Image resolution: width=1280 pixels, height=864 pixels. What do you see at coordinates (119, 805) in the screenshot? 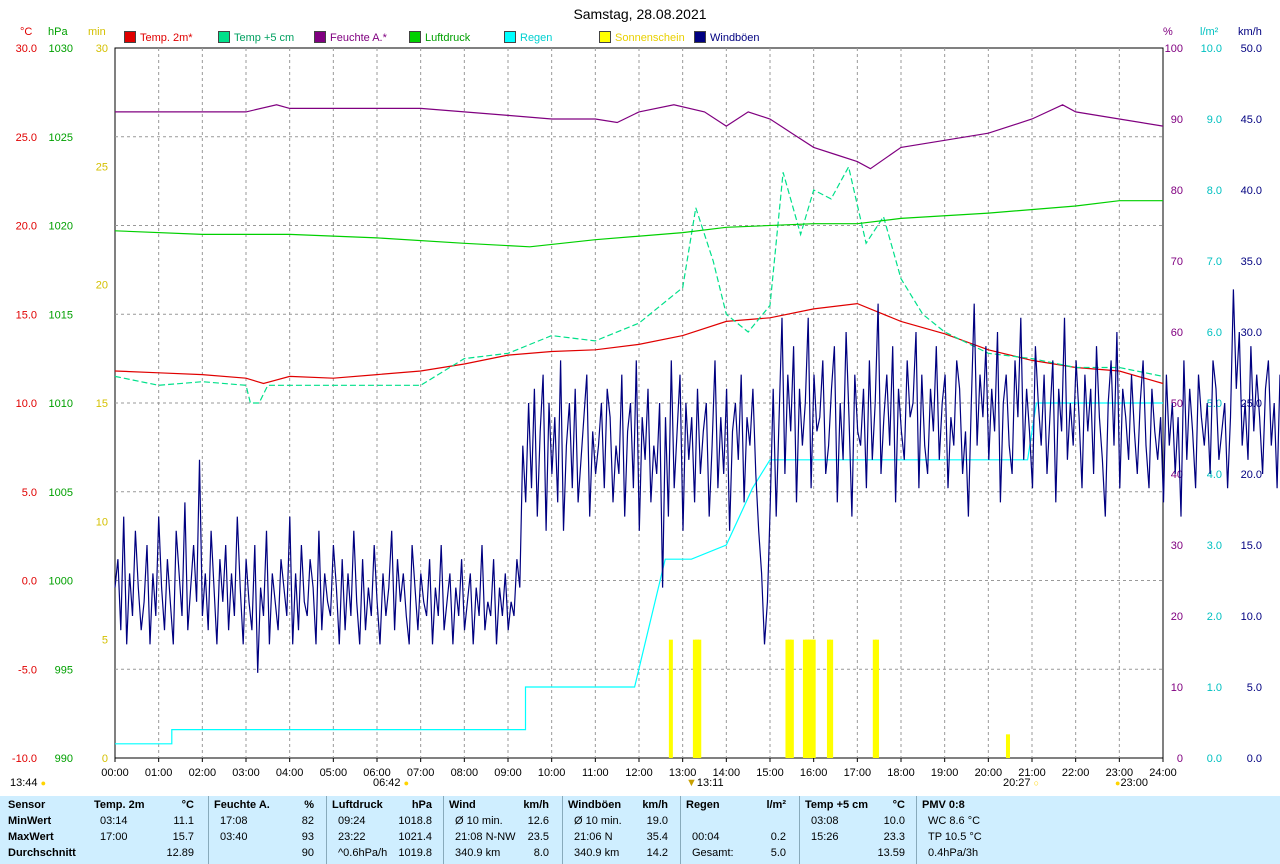
I see `table-cell: Temp. 2m` at bounding box center [119, 805].